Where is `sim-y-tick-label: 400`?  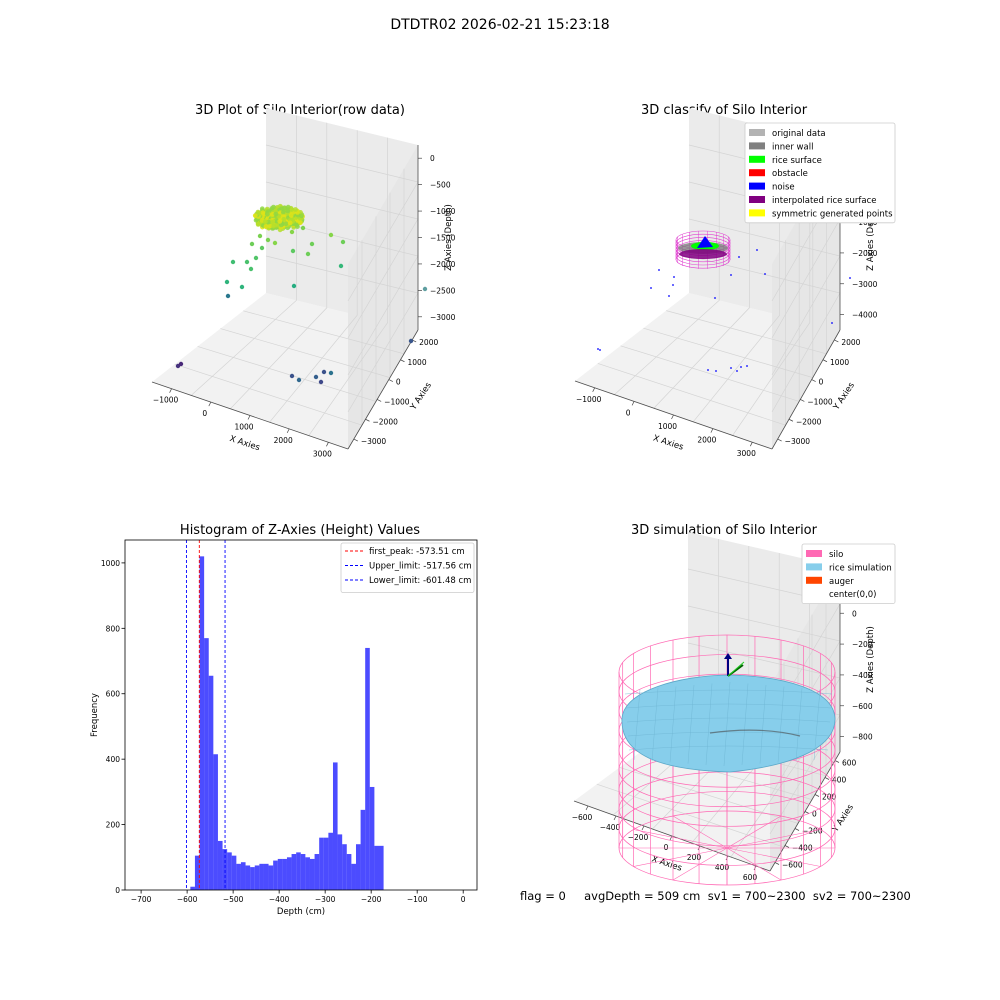 sim-y-tick-label: 400 is located at coordinates (839, 780).